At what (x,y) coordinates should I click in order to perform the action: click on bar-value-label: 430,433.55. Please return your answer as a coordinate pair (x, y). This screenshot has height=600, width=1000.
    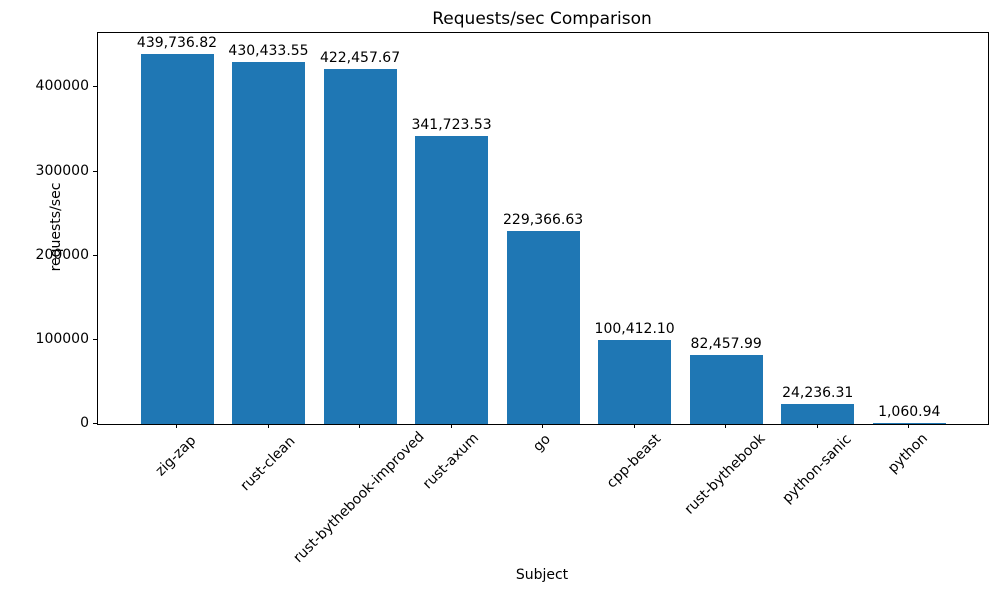
    Looking at the image, I should click on (268, 51).